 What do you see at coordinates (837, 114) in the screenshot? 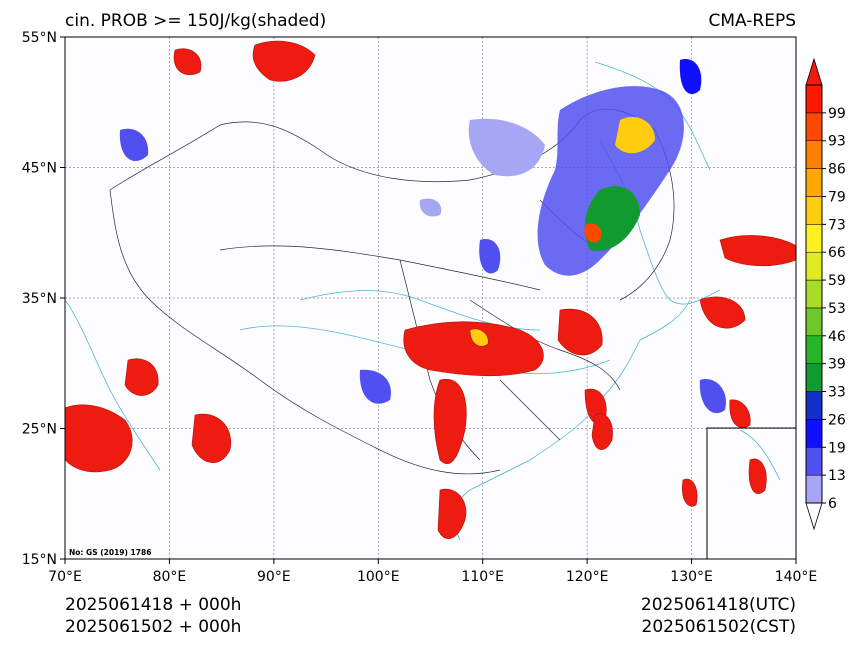
I see `colorbar-level-label: 99` at bounding box center [837, 114].